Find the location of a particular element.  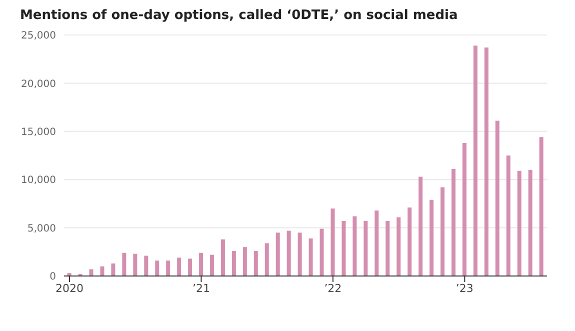

y-tick-label: 25,000 is located at coordinates (38, 36).